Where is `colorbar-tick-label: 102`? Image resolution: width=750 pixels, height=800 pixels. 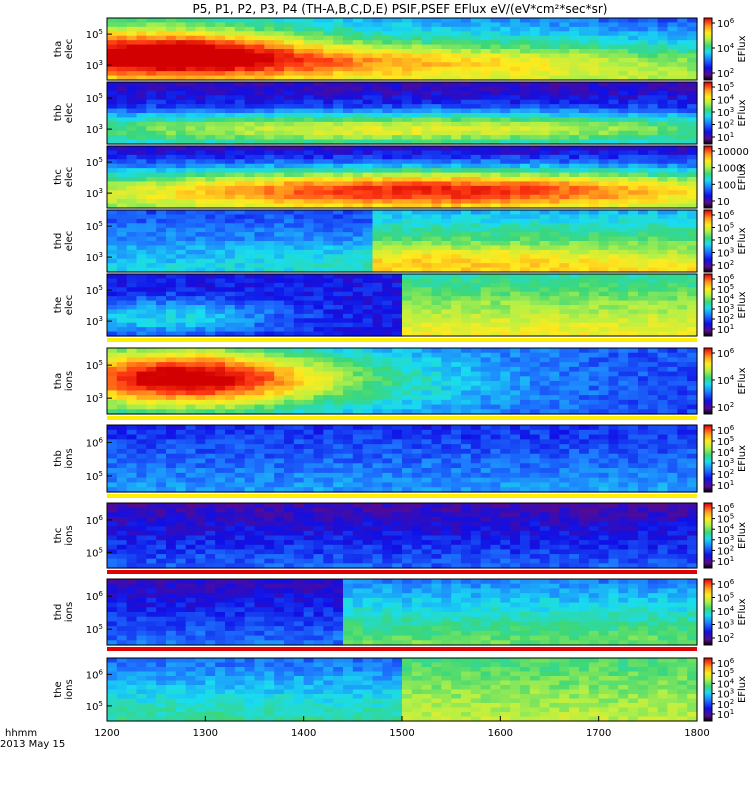 colorbar-tick-label: 102 is located at coordinates (725, 265).